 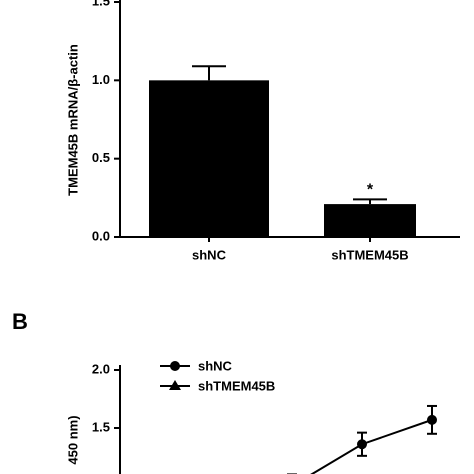 I want to click on y-tick-label: 2.0, so click(x=101, y=368).